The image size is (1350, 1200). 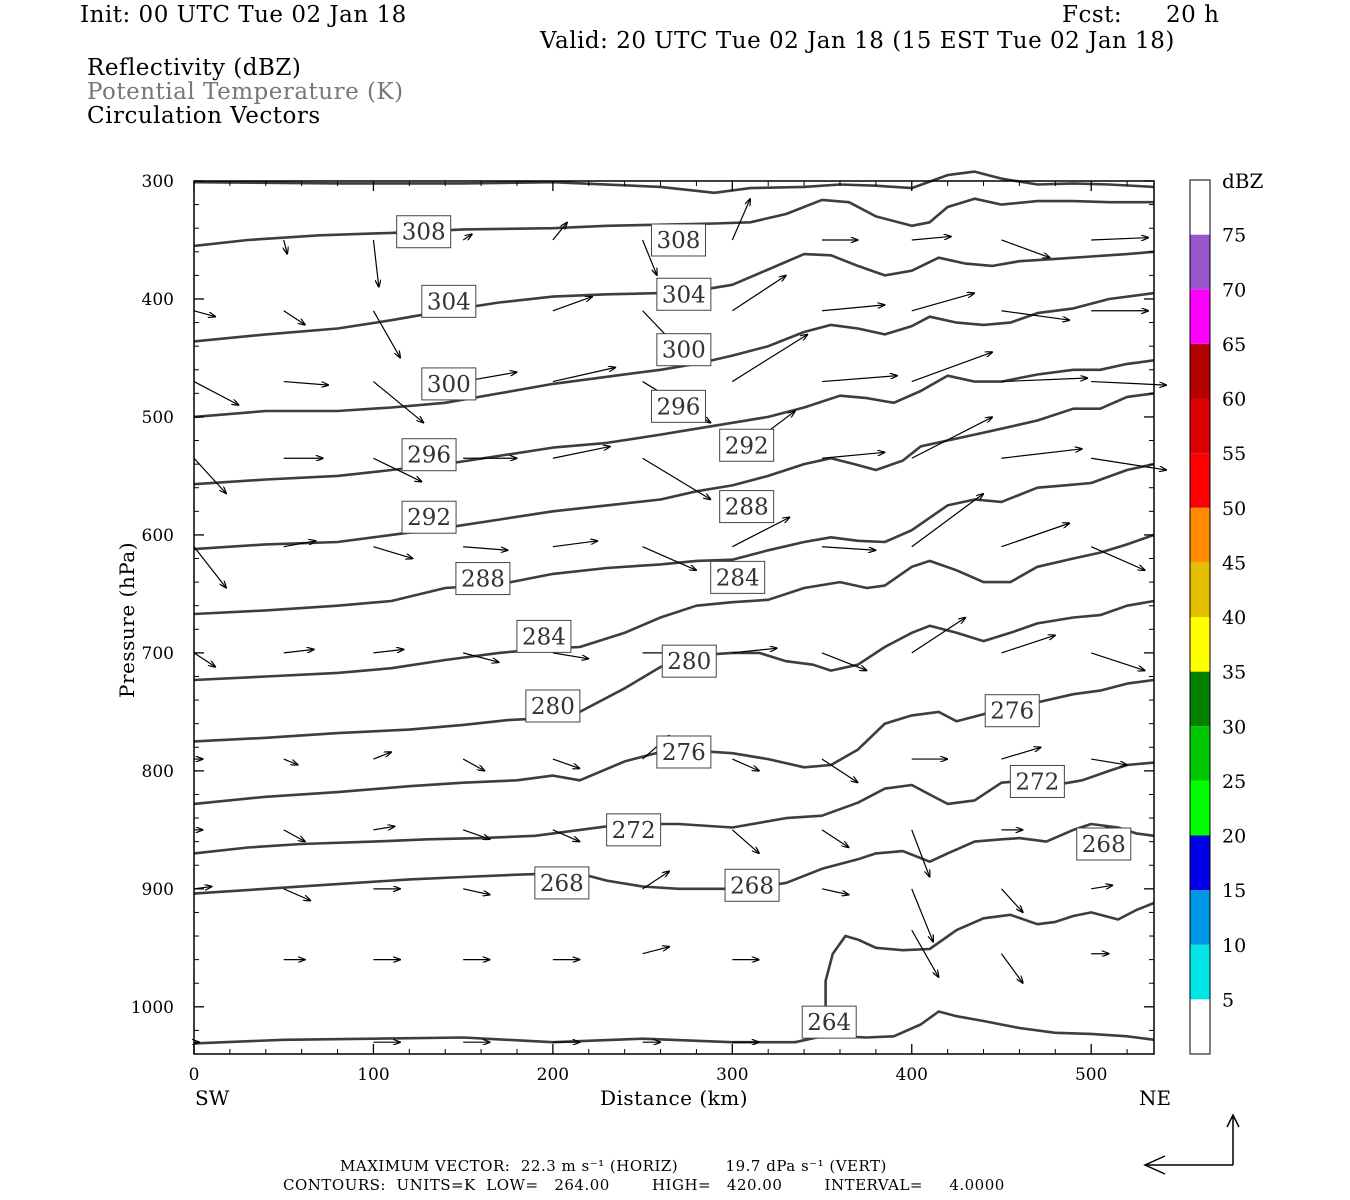 What do you see at coordinates (1155, 1098) in the screenshot?
I see `right-endpoint-label: NE` at bounding box center [1155, 1098].